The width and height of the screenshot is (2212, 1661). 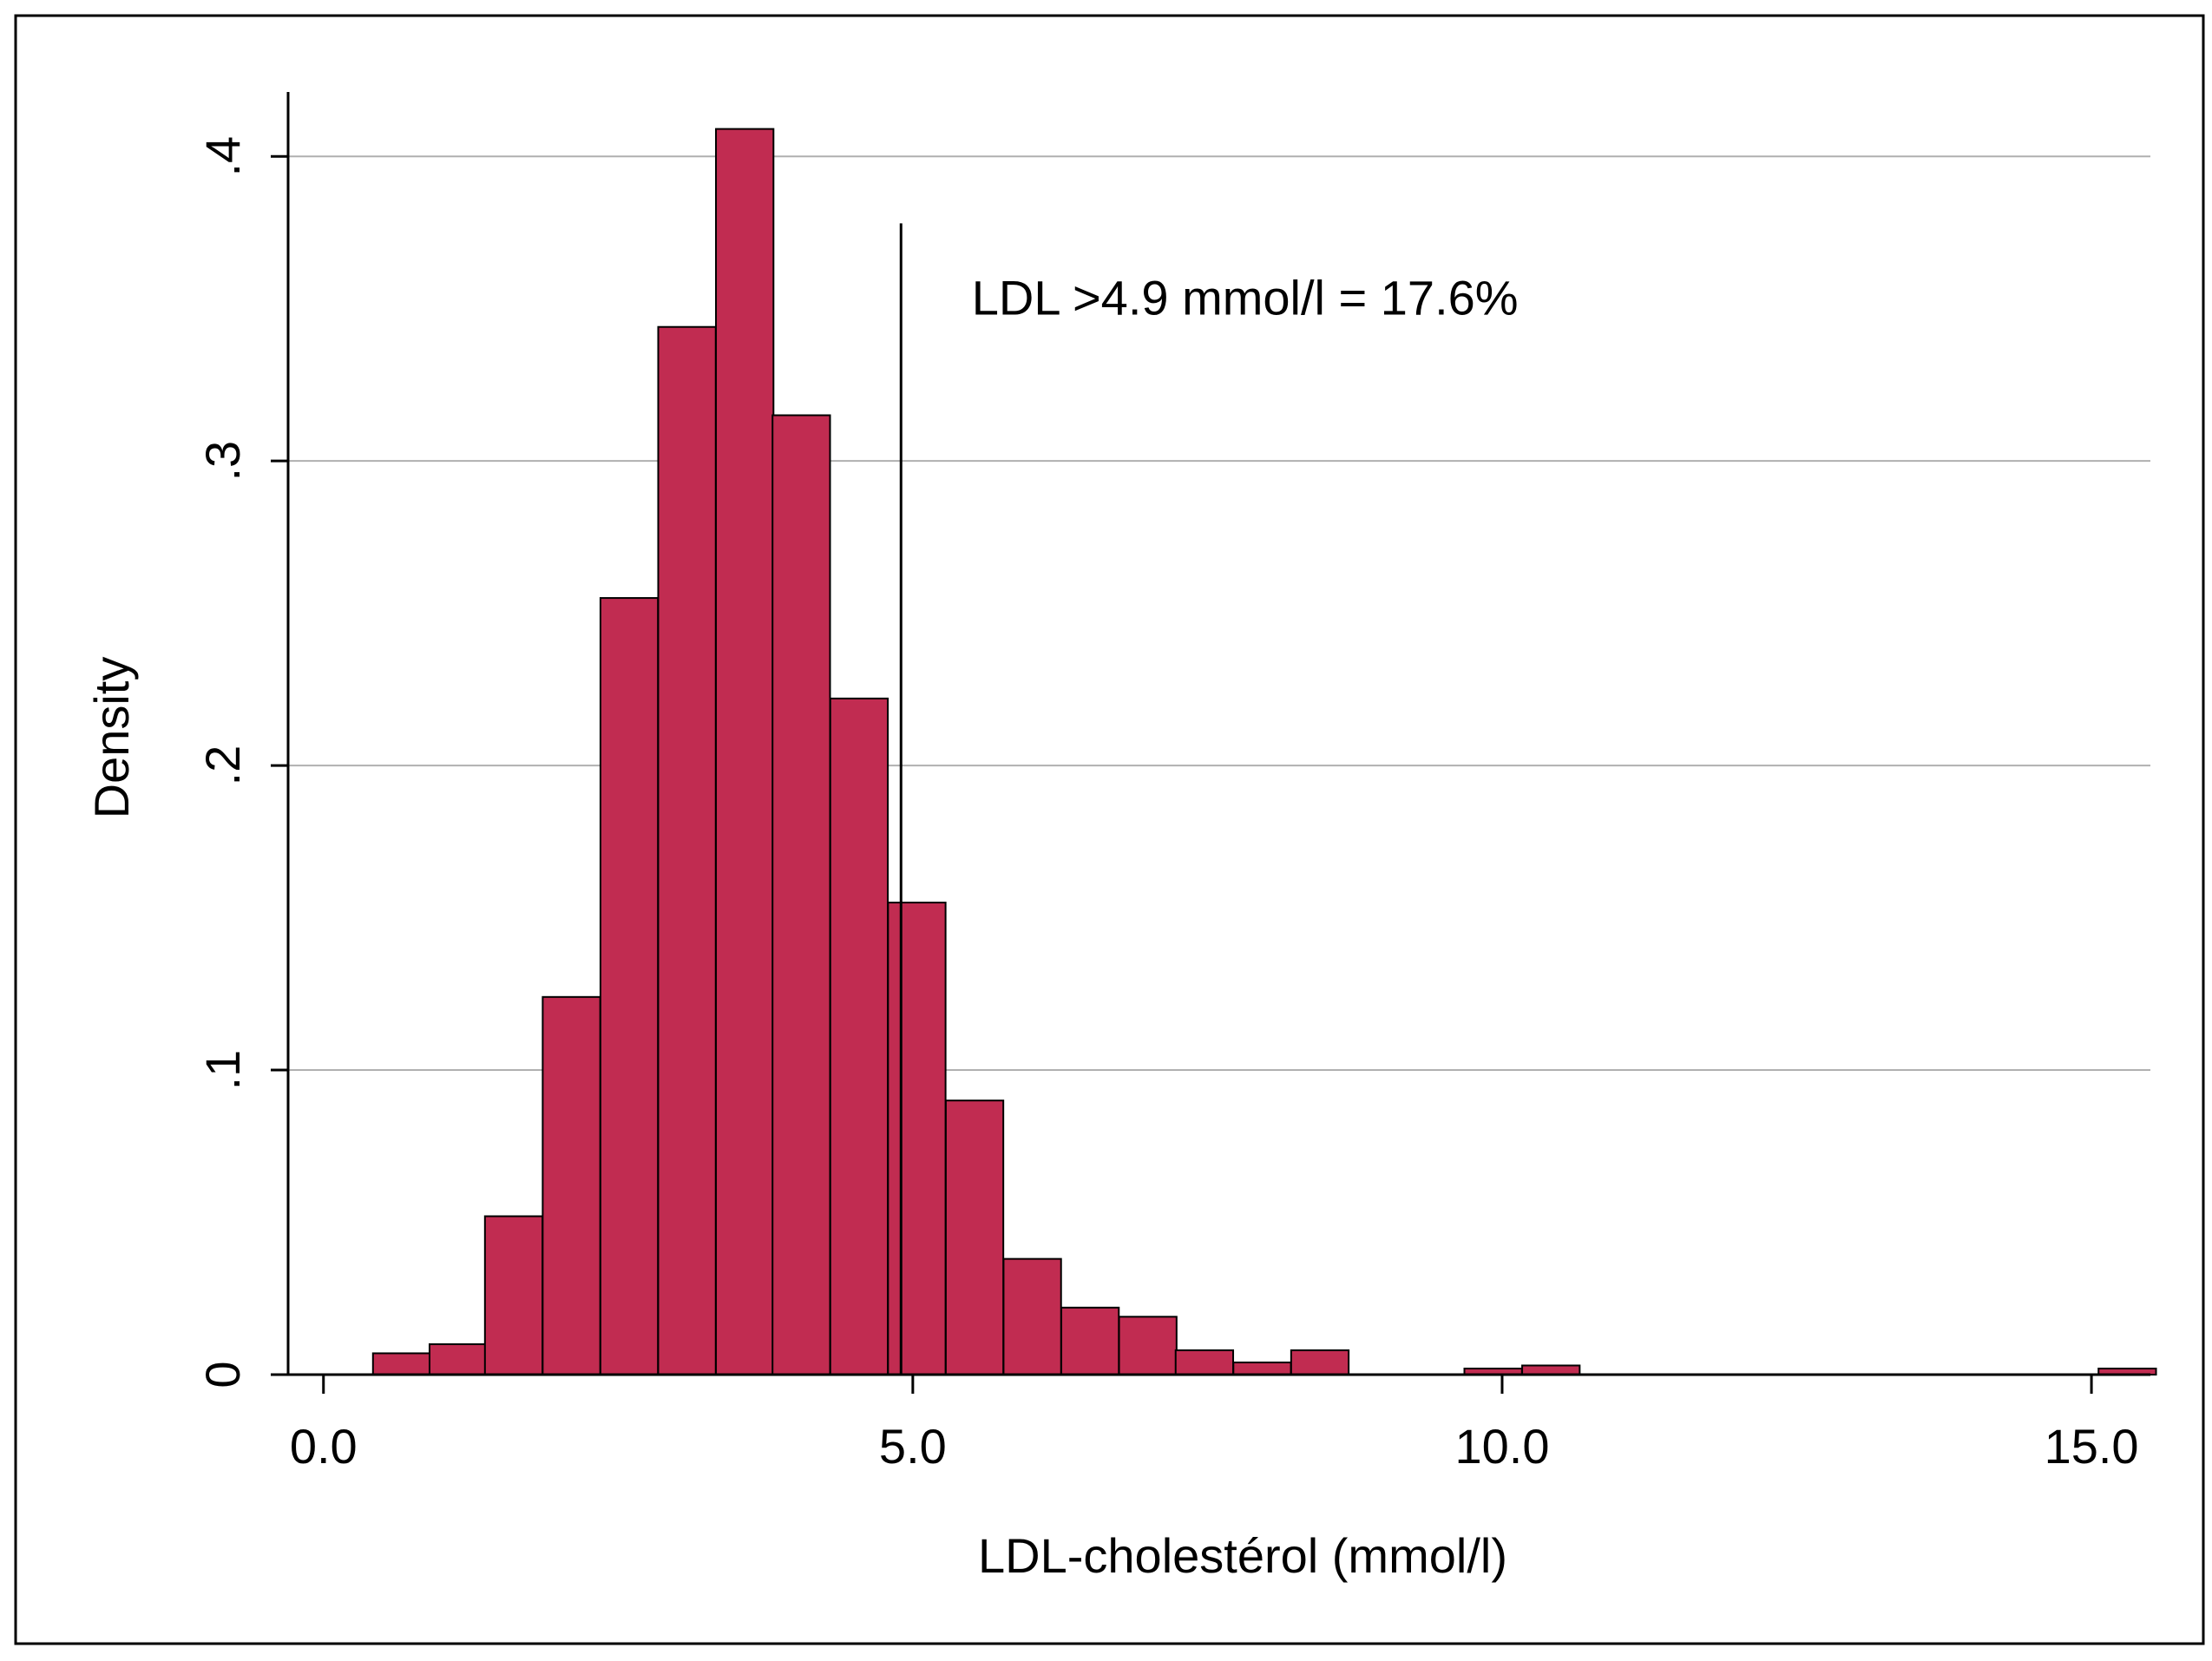 What do you see at coordinates (324, 1446) in the screenshot?
I see `x-tick-label: 0.0` at bounding box center [324, 1446].